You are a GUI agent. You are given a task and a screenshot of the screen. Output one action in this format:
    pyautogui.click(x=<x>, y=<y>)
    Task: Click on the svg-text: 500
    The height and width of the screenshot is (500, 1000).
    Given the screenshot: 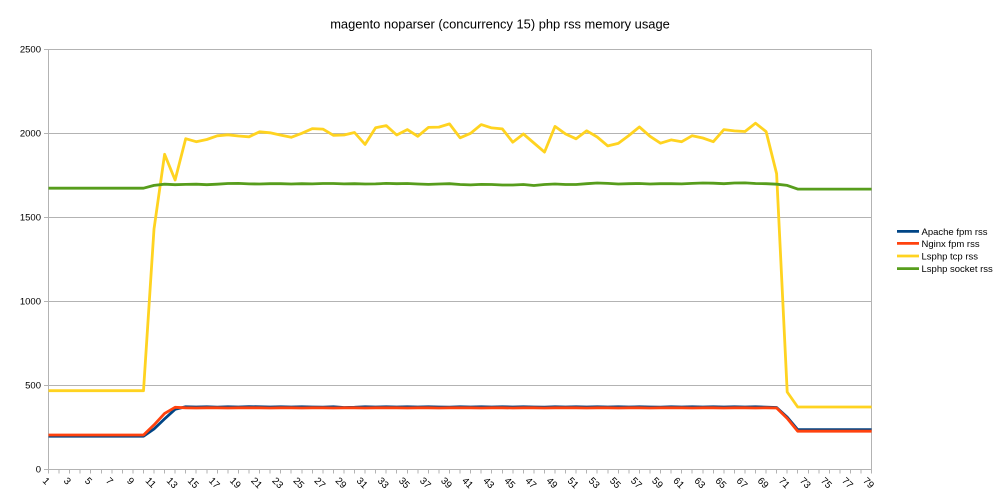 What is the action you would take?
    pyautogui.click(x=33, y=385)
    